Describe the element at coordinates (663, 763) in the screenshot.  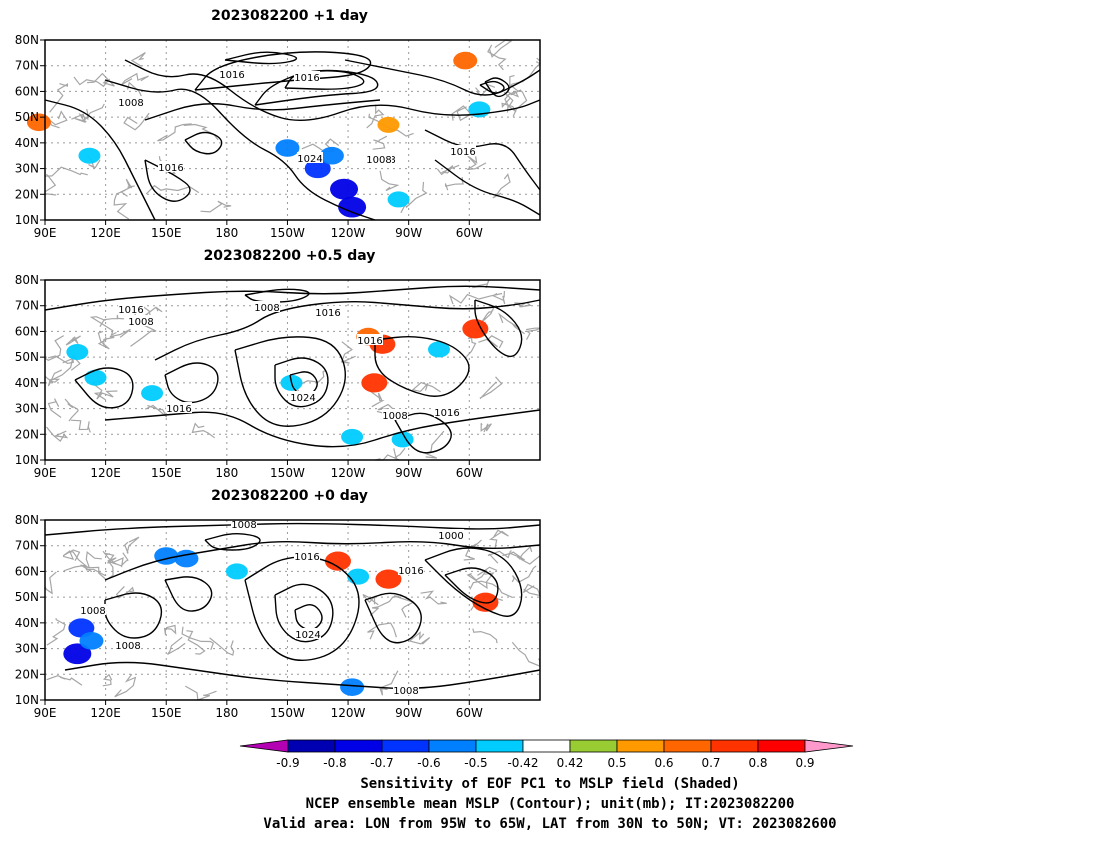
I see `colorbar-label: 0.6` at that location.